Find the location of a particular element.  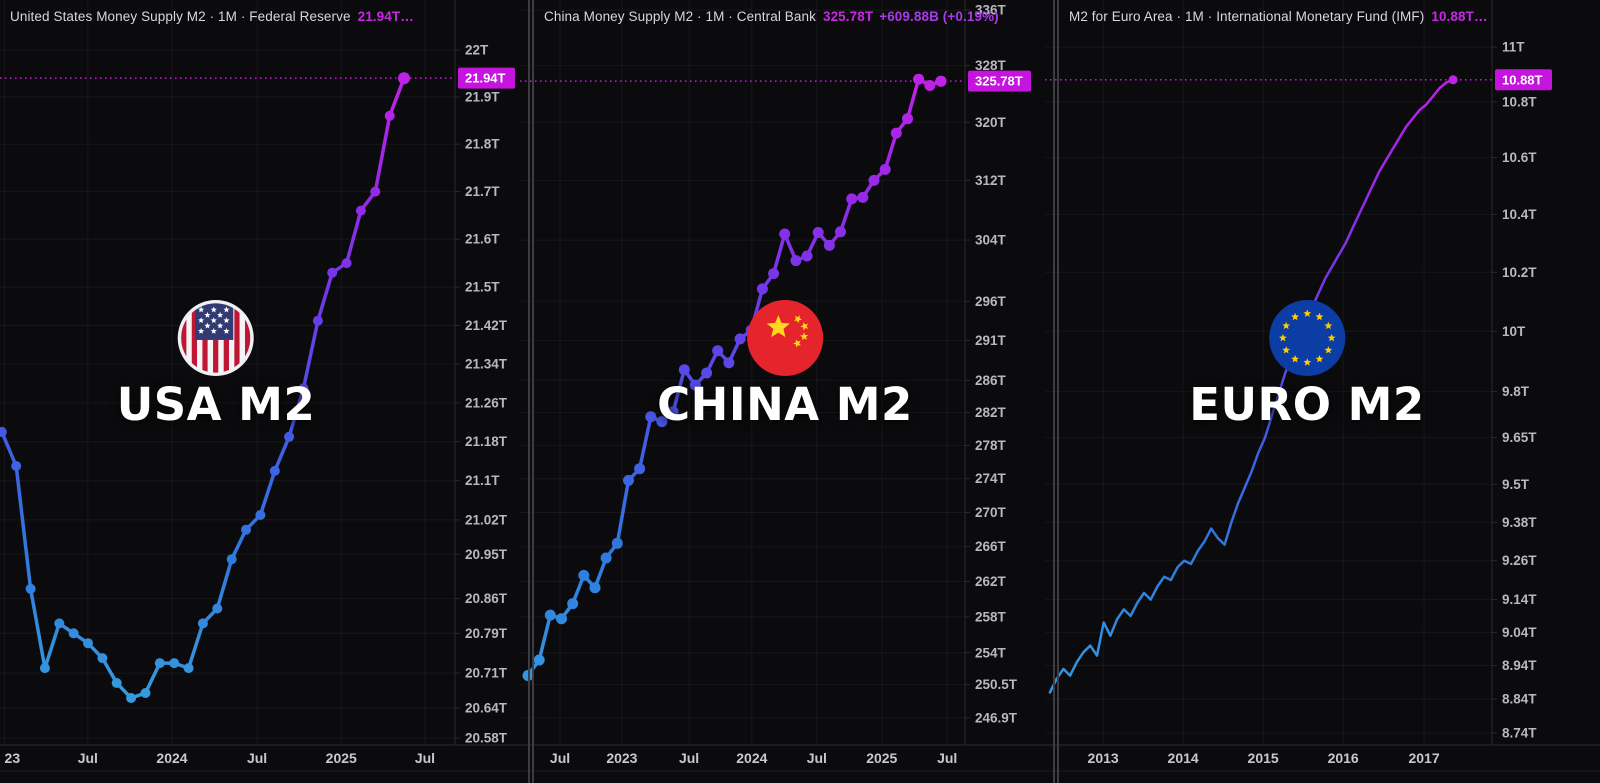

last-price-label: 10.88T is located at coordinates (1522, 79).